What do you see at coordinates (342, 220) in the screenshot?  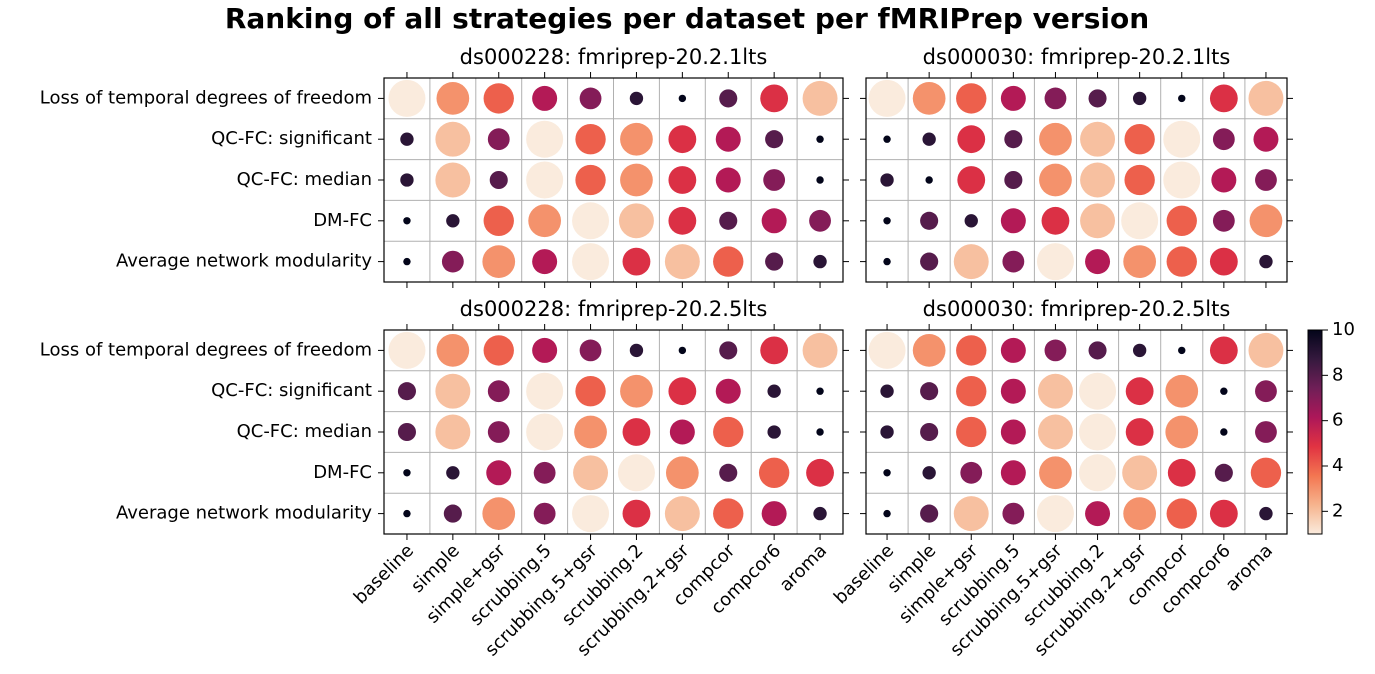 I see `y-tick-label: DM-FC` at bounding box center [342, 220].